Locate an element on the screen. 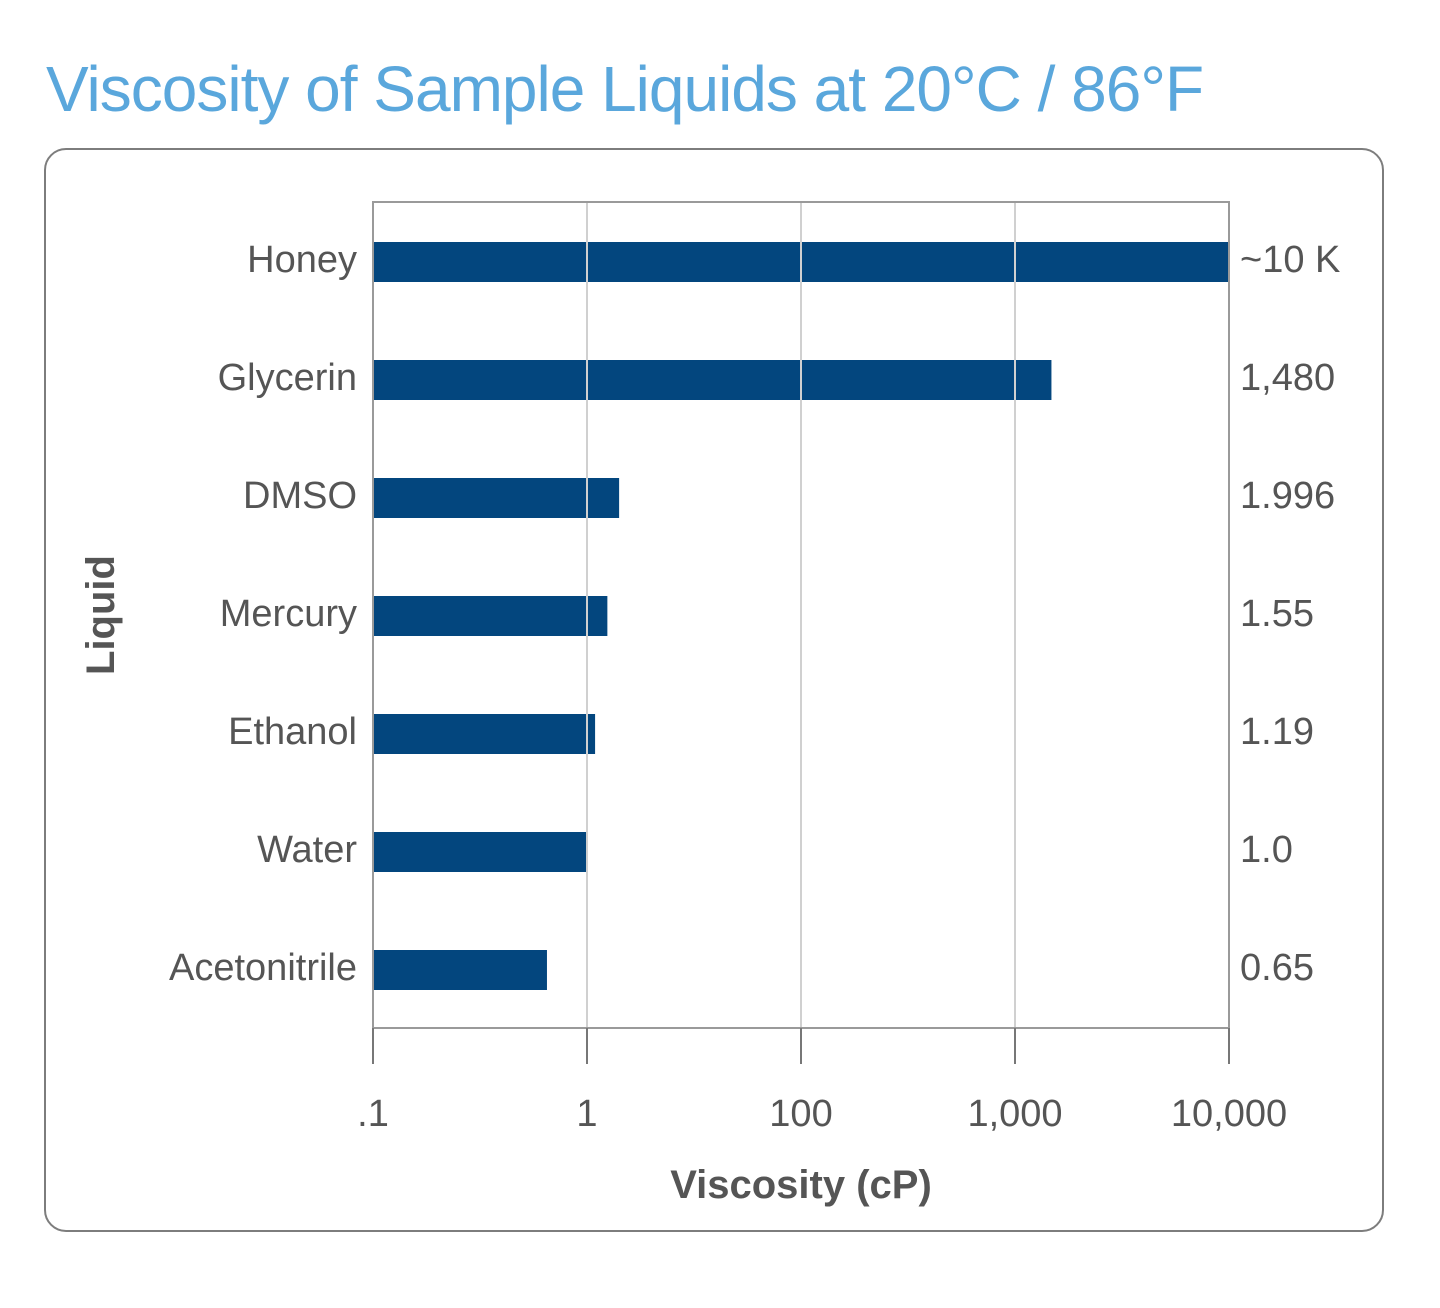 Image resolution: width=1440 pixels, height=1308 pixels. x-tick-label: 100 is located at coordinates (800, 1114).